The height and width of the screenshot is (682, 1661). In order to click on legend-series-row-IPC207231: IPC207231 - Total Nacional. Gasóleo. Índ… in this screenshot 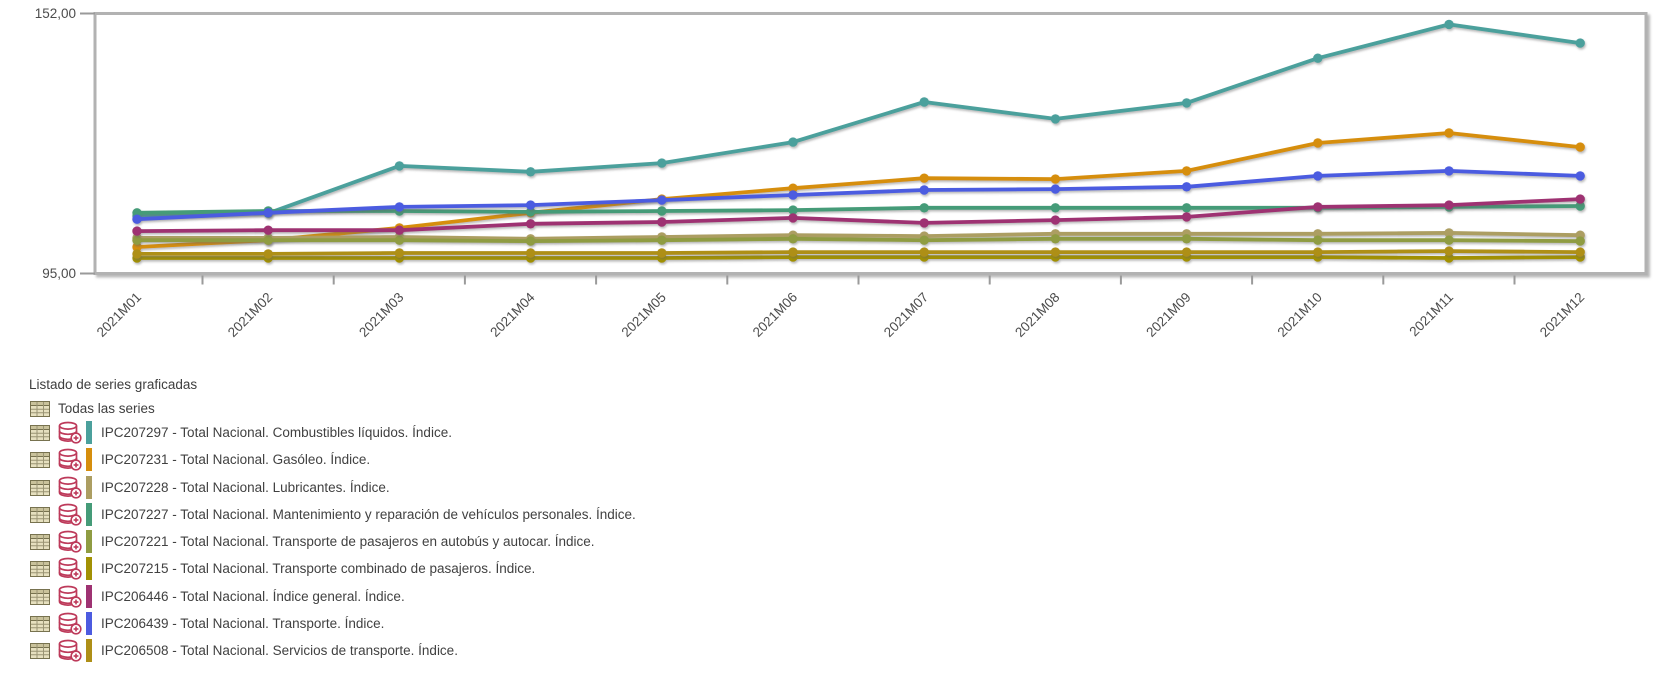, I will do `click(200, 459)`.